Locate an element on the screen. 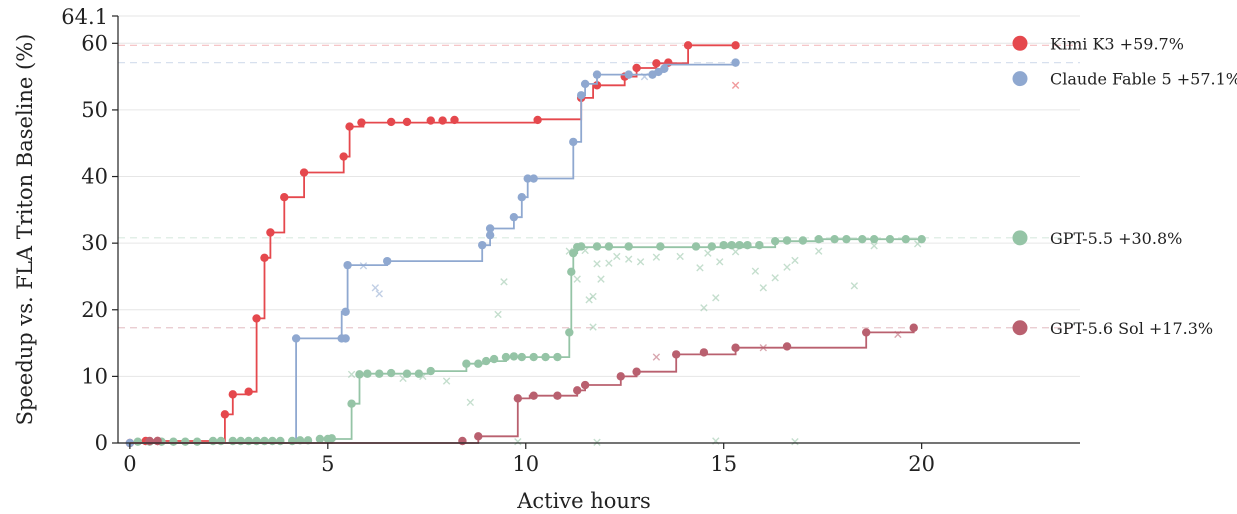  legend-final-value: +30.8% is located at coordinates (1150, 238).